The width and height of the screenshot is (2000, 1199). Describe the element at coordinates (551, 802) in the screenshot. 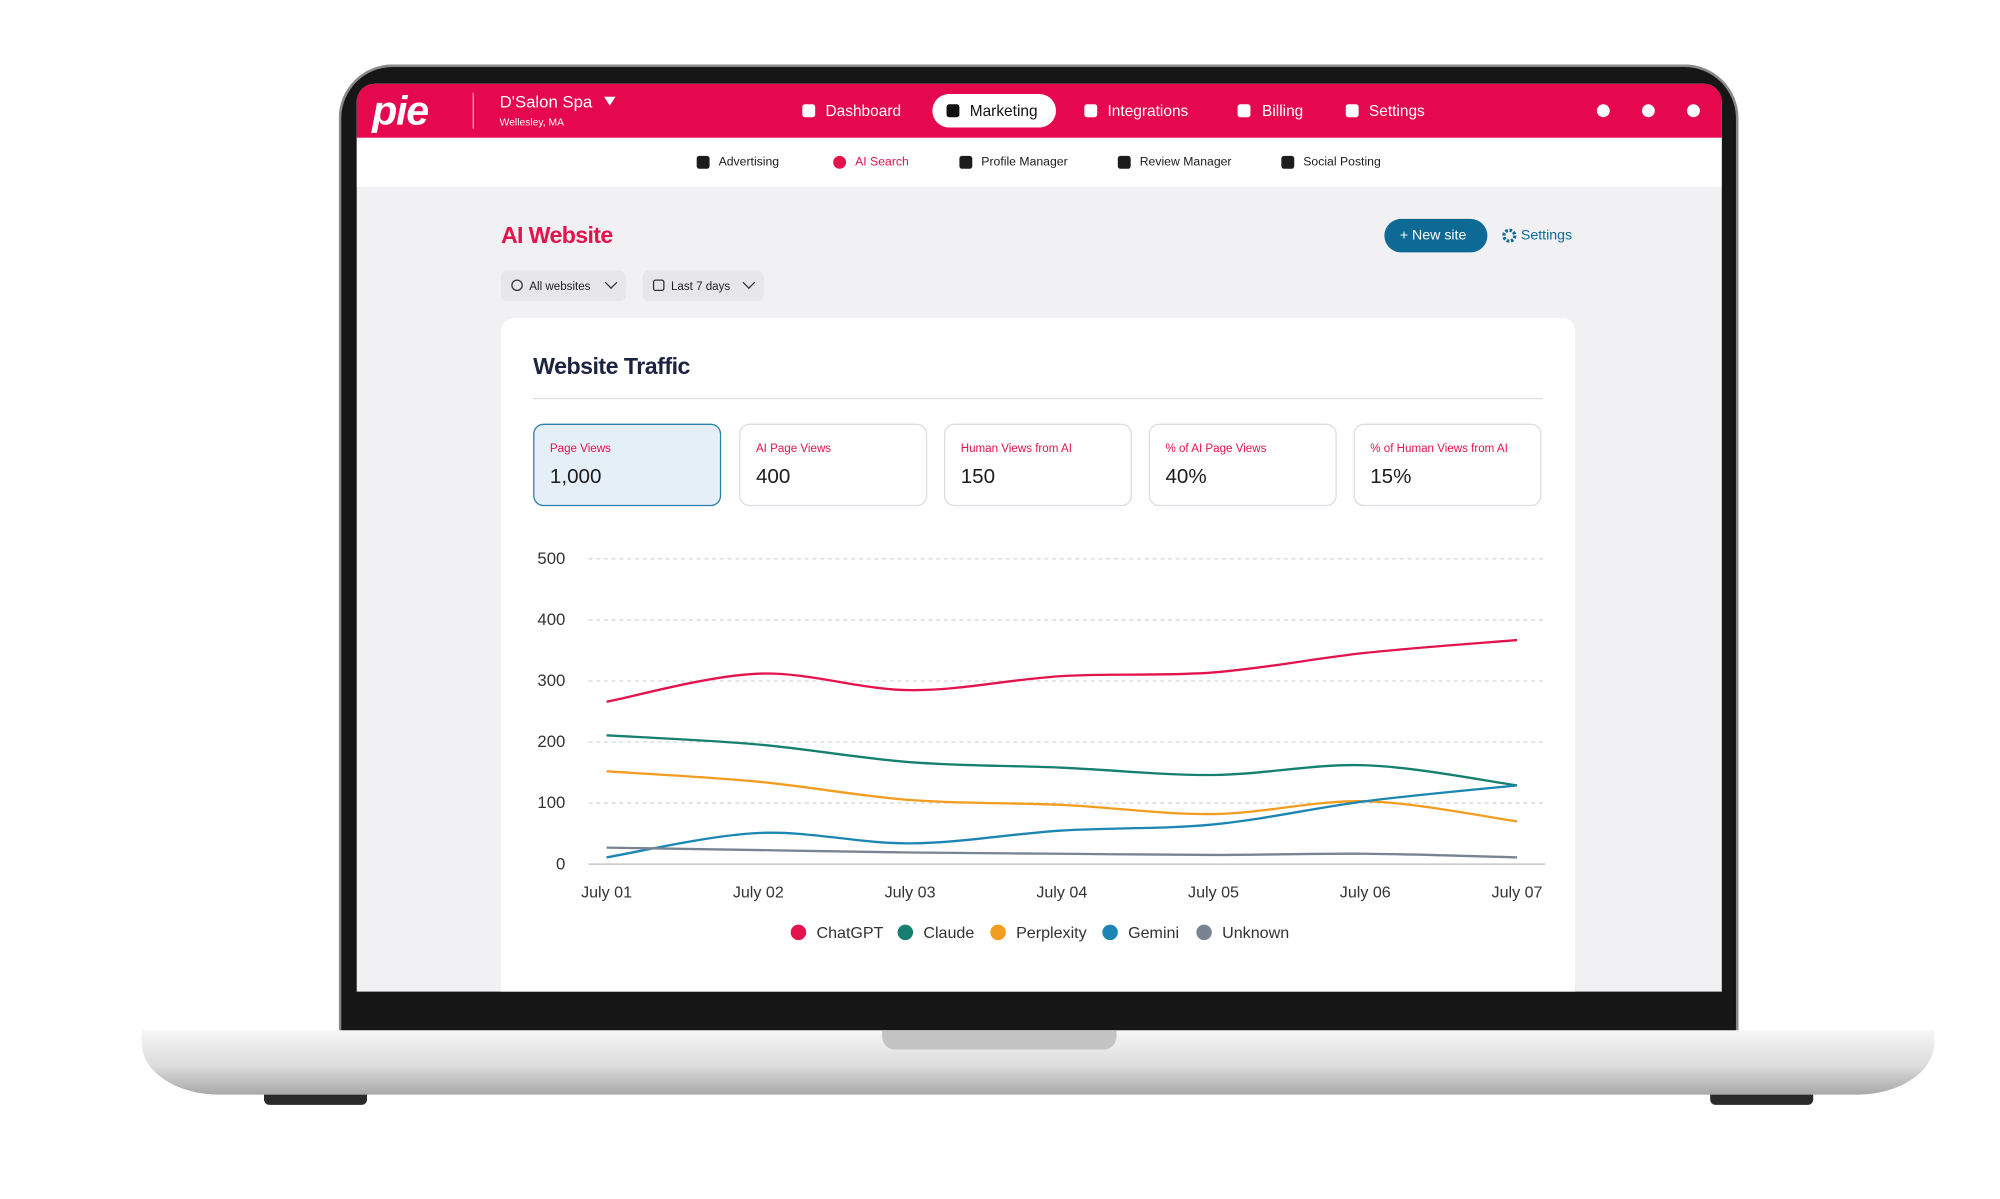

I see `y-tick-label: 100` at that location.